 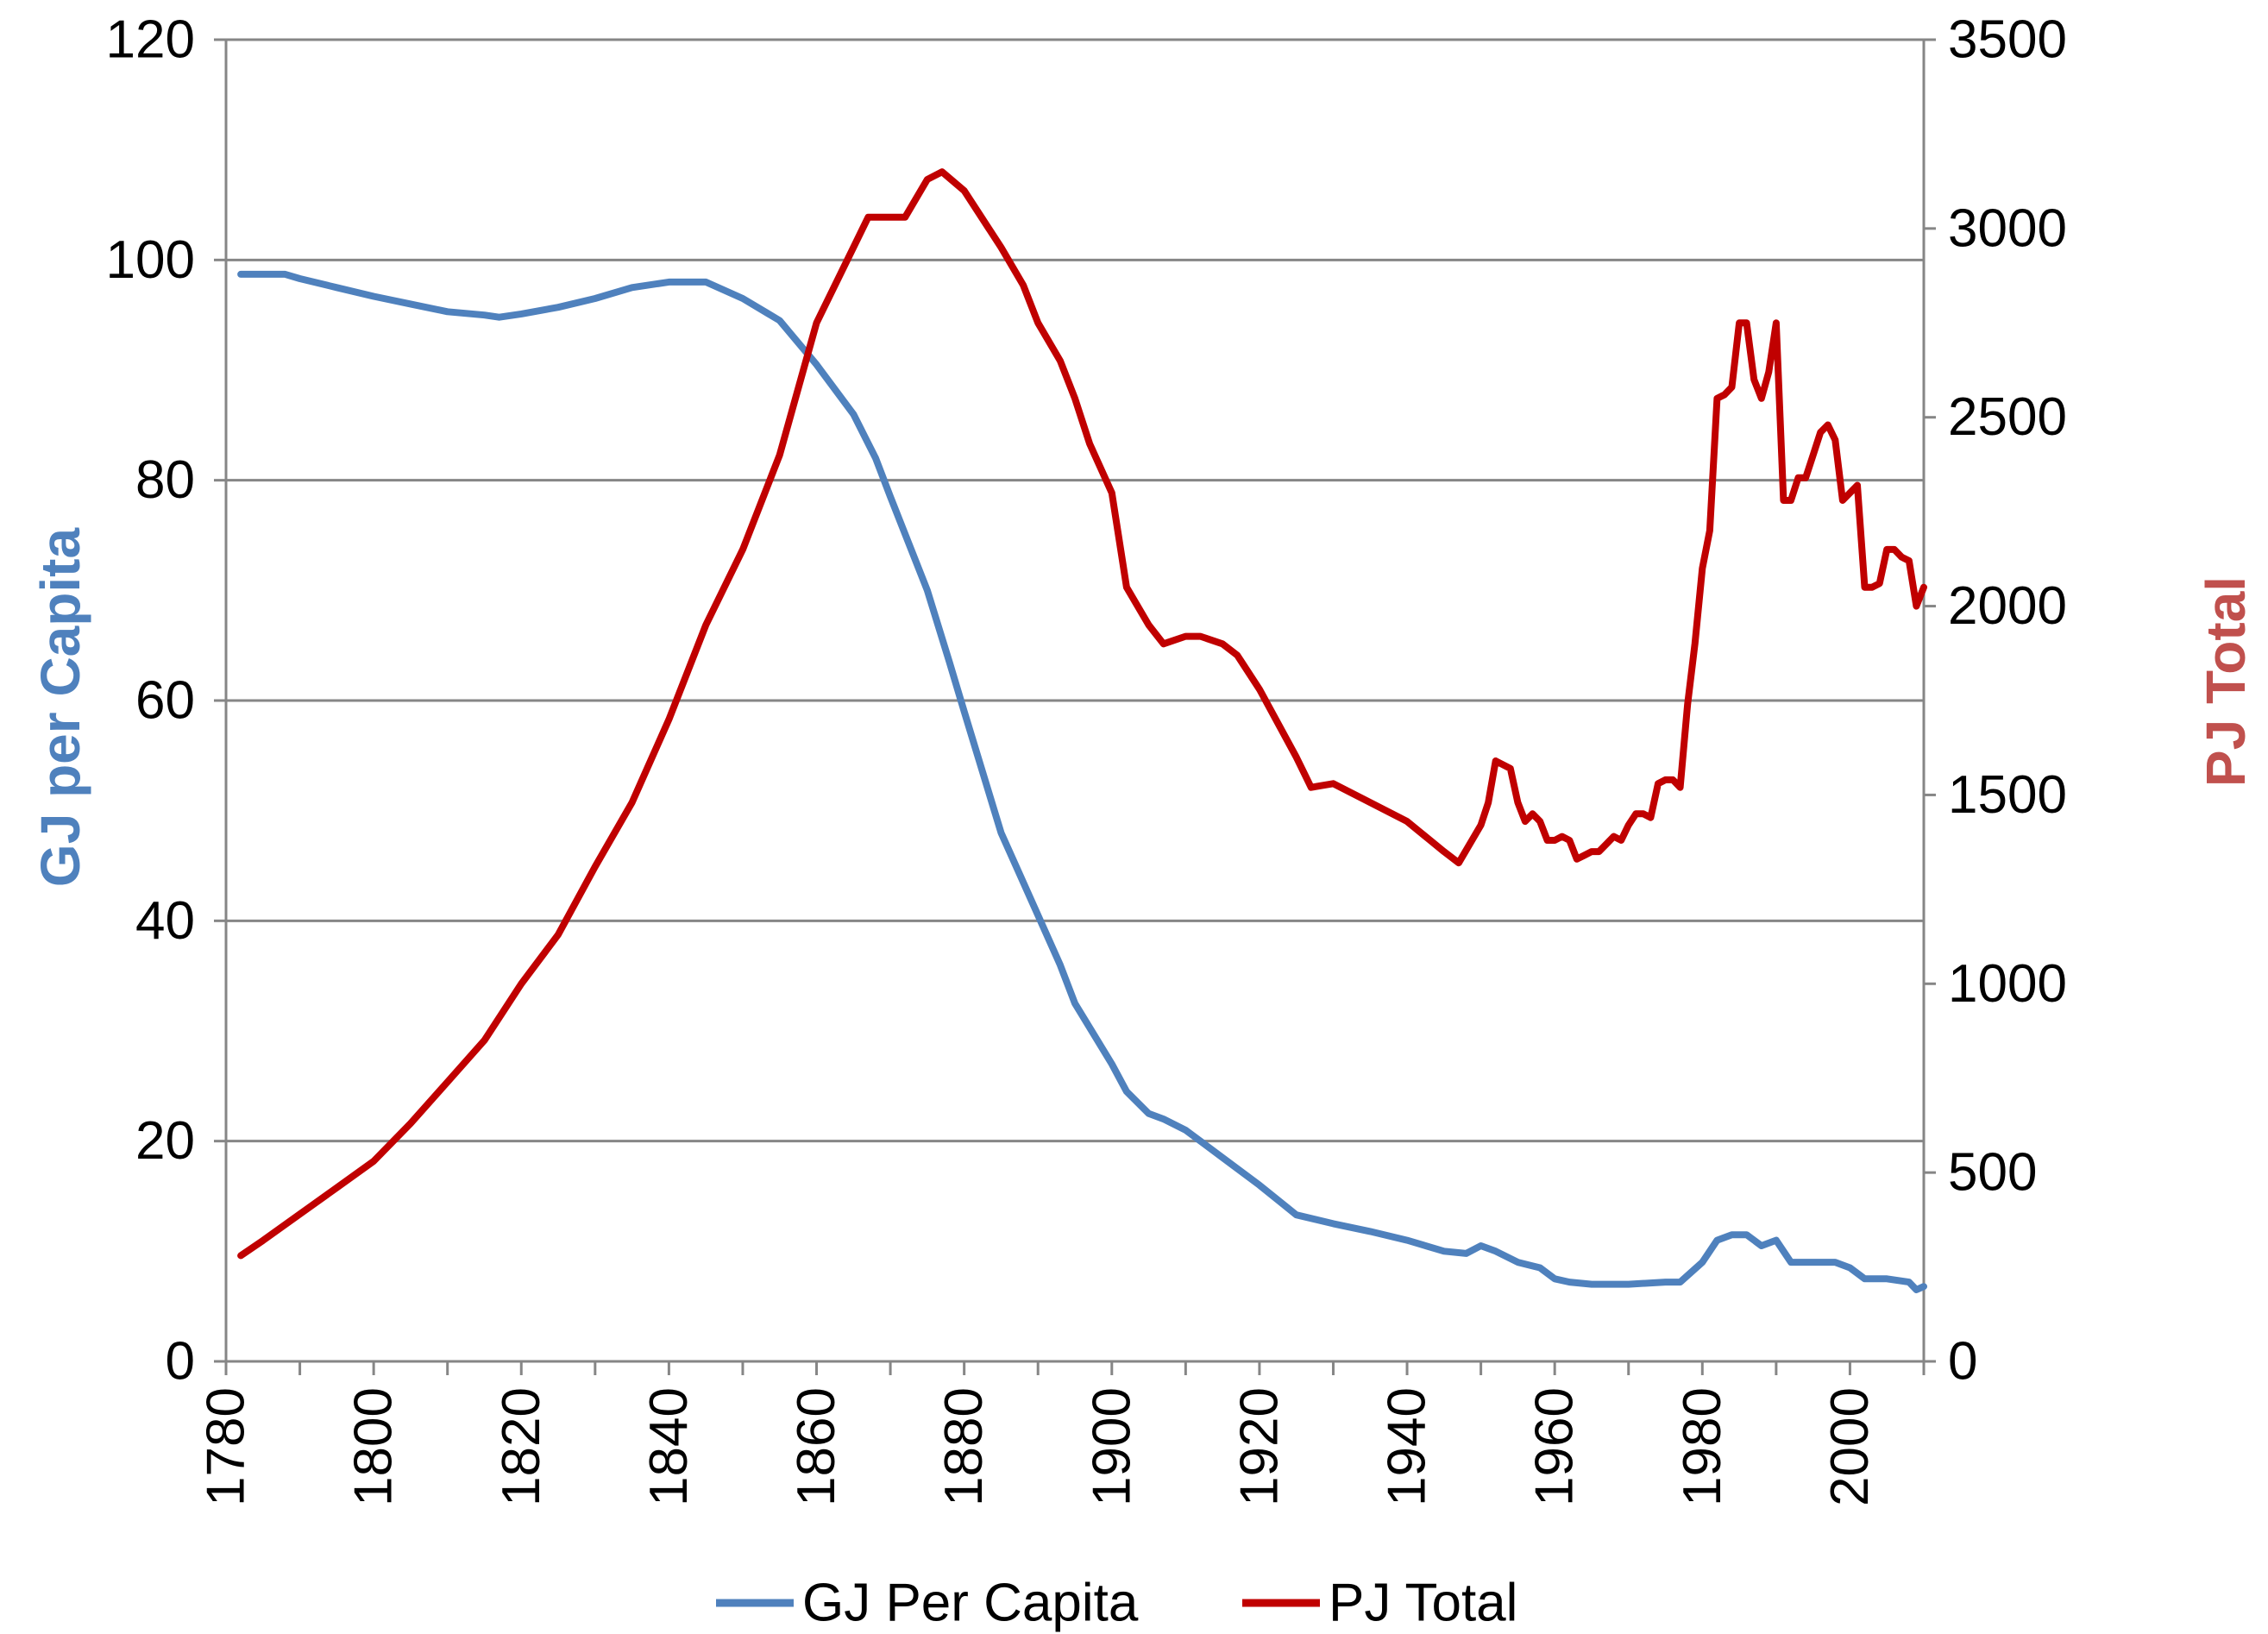 I want to click on right-tick-label: 2500, so click(x=2008, y=417).